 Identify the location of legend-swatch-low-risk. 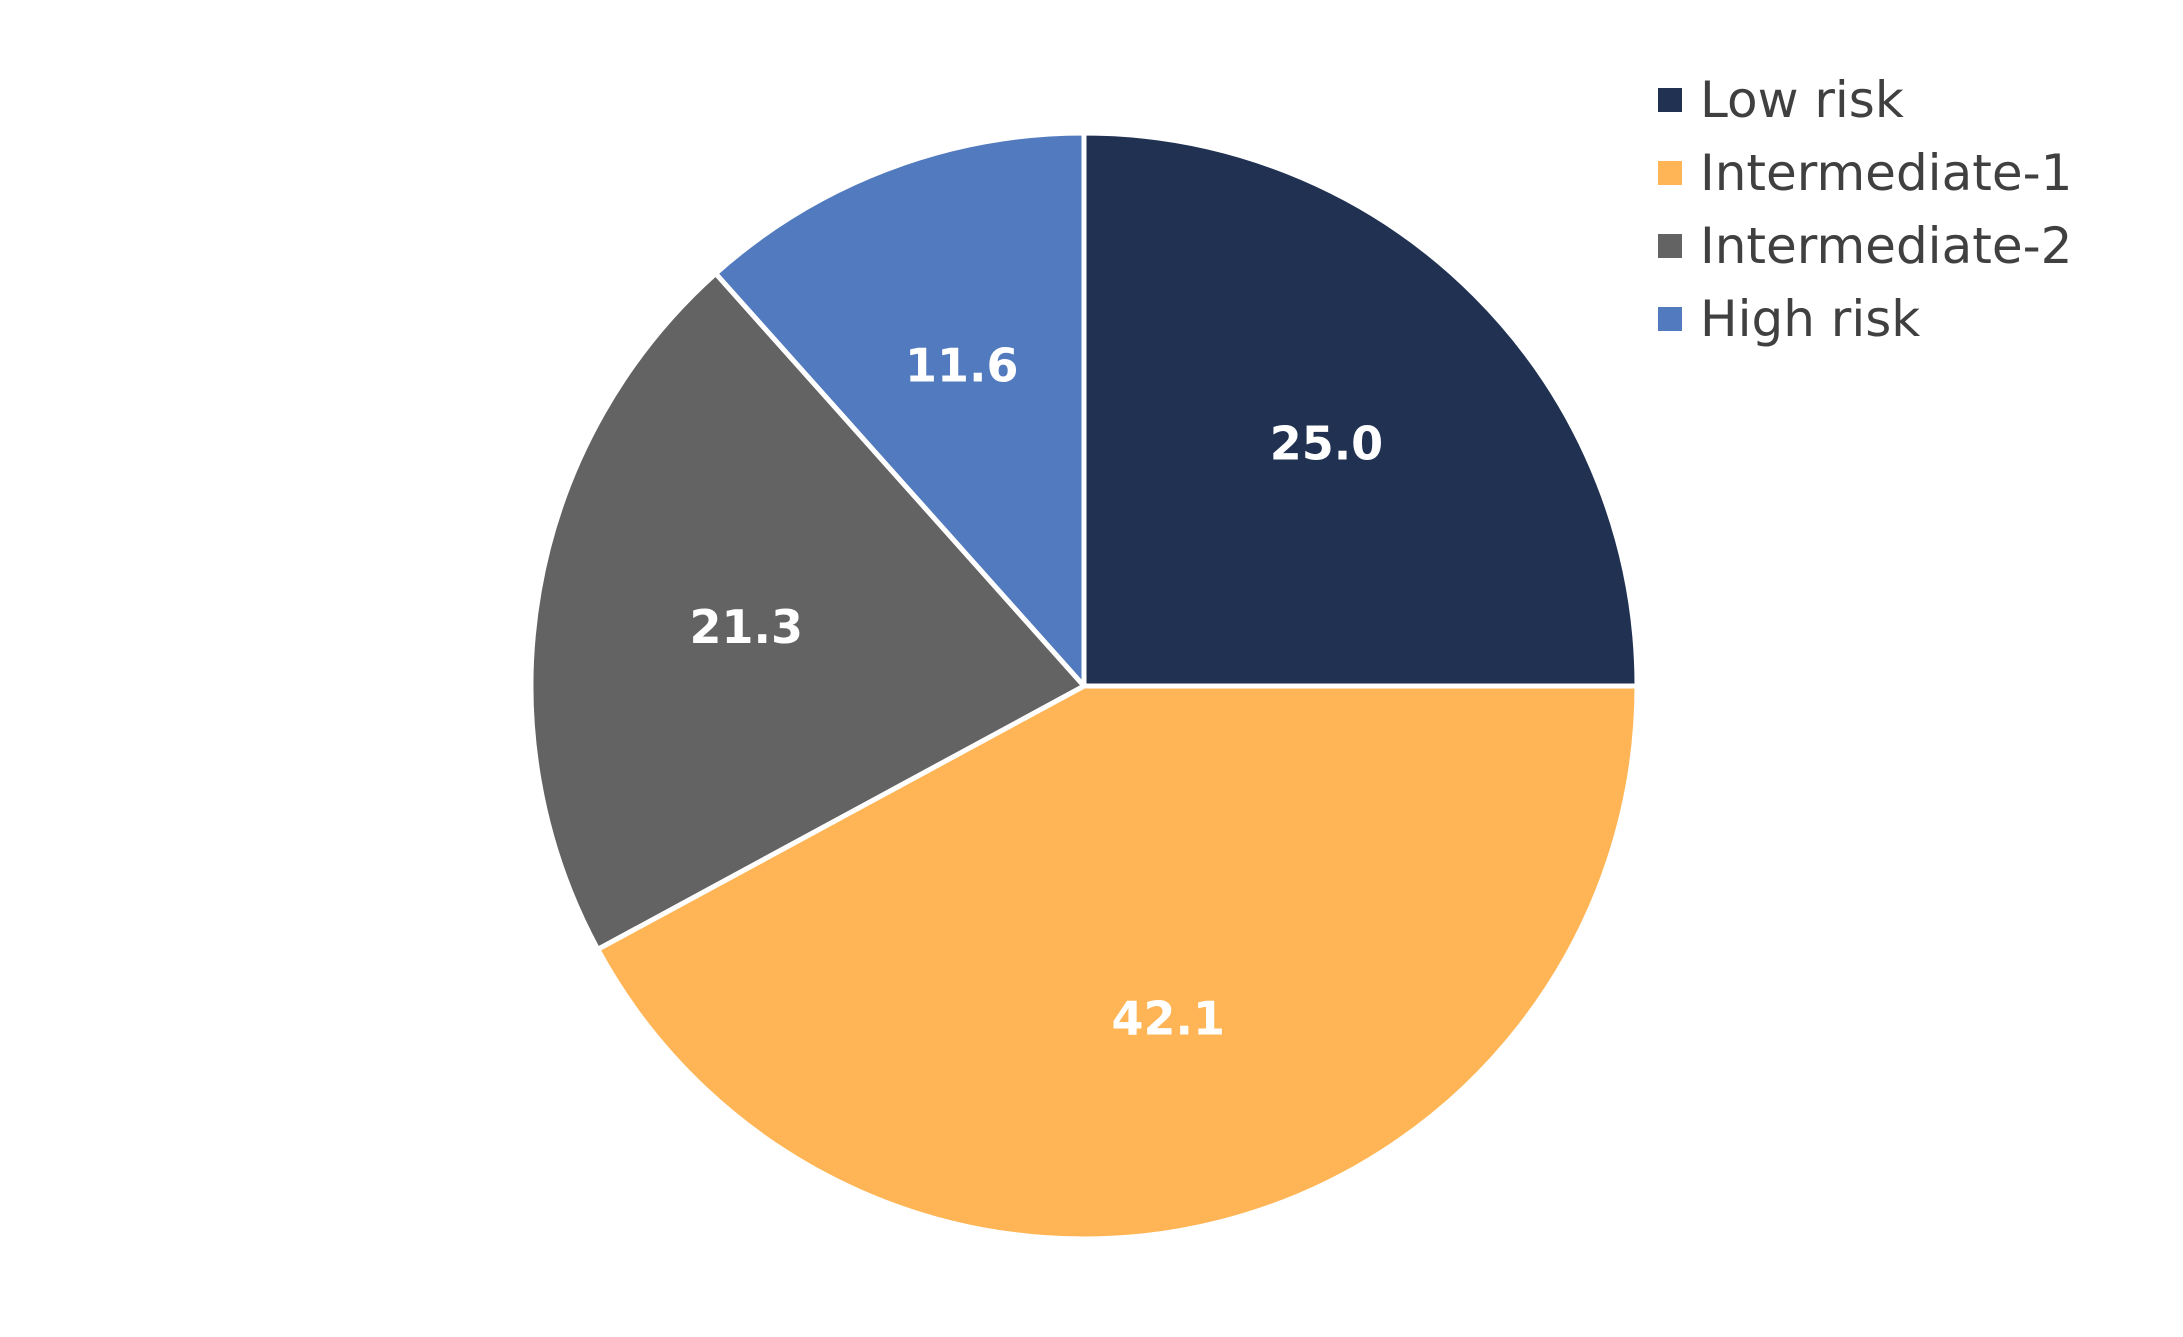
(1670, 100).